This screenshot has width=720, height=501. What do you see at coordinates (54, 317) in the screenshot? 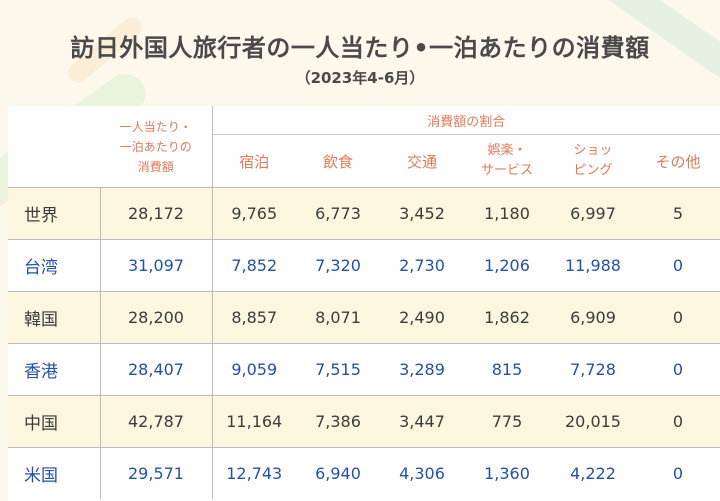
I see `row-label: 韓国` at bounding box center [54, 317].